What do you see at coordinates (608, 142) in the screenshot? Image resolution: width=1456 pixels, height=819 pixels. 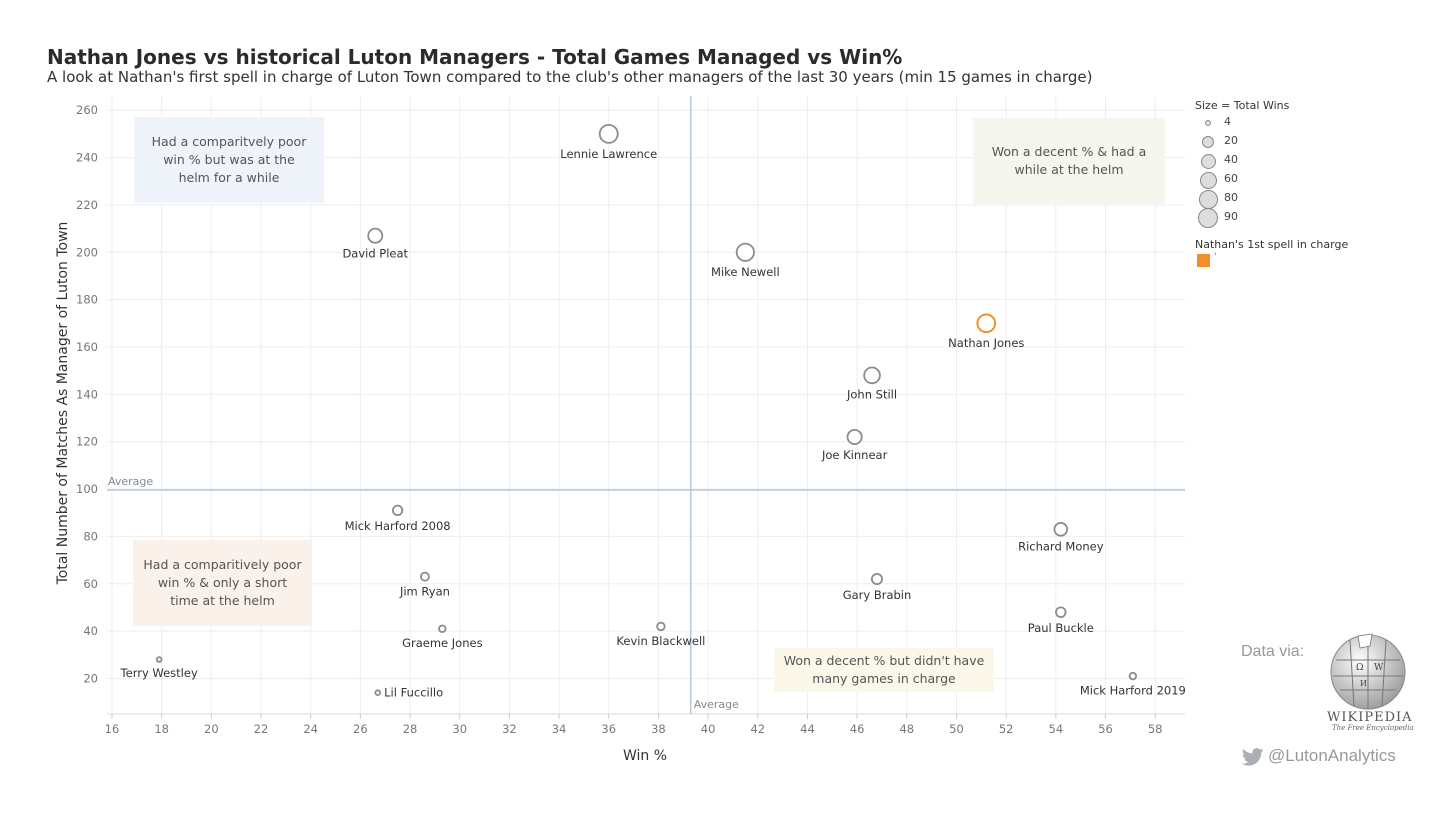 I see `data-point: Lennie Lawrence` at bounding box center [608, 142].